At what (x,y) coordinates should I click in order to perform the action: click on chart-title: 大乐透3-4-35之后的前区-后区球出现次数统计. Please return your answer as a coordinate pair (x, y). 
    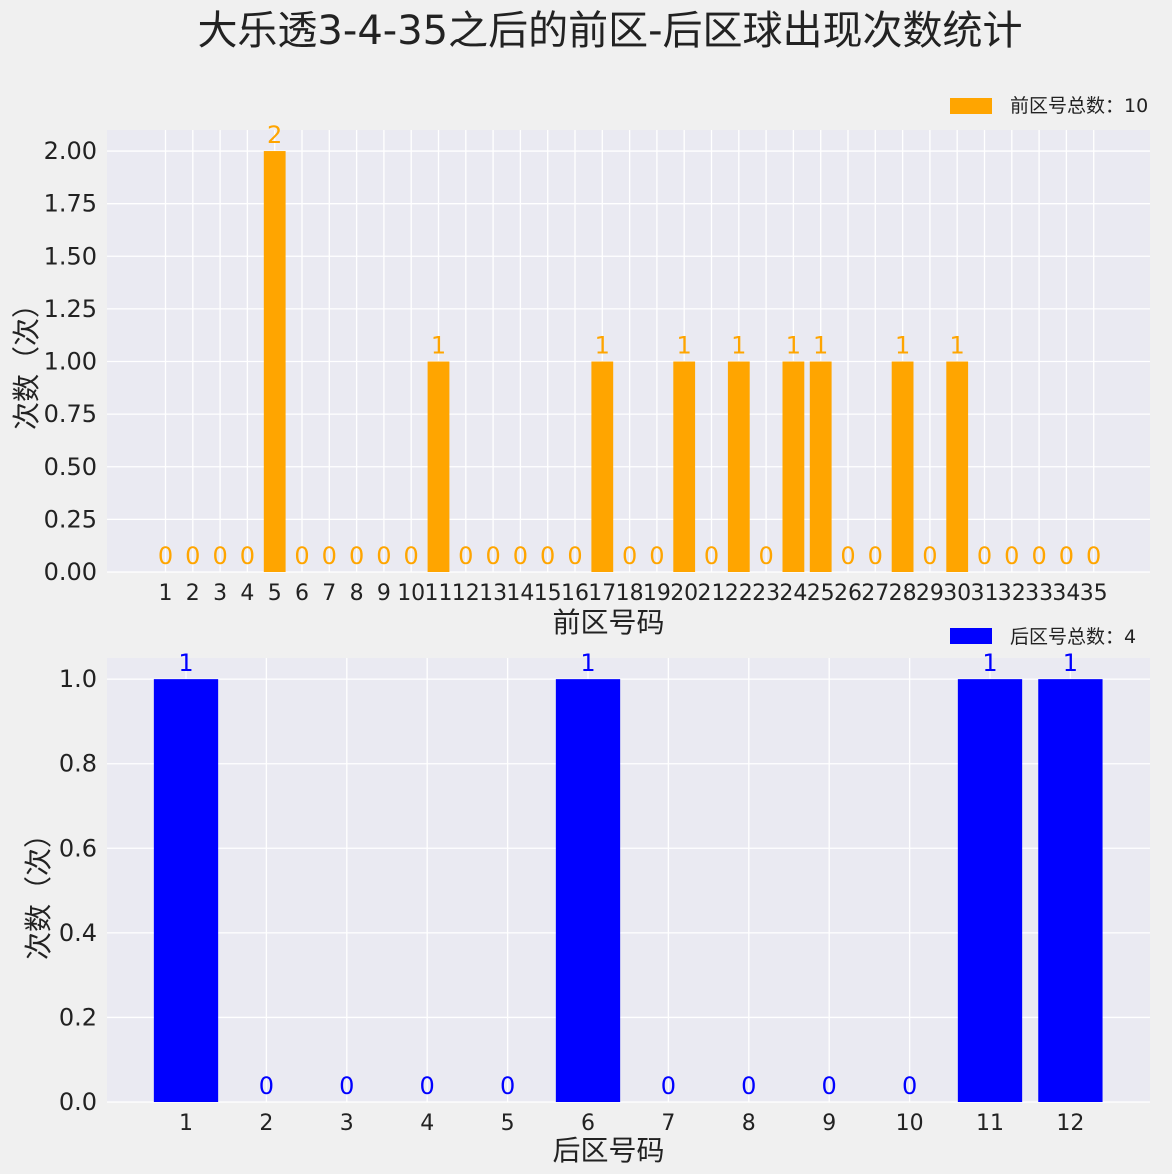
    Looking at the image, I should click on (609, 31).